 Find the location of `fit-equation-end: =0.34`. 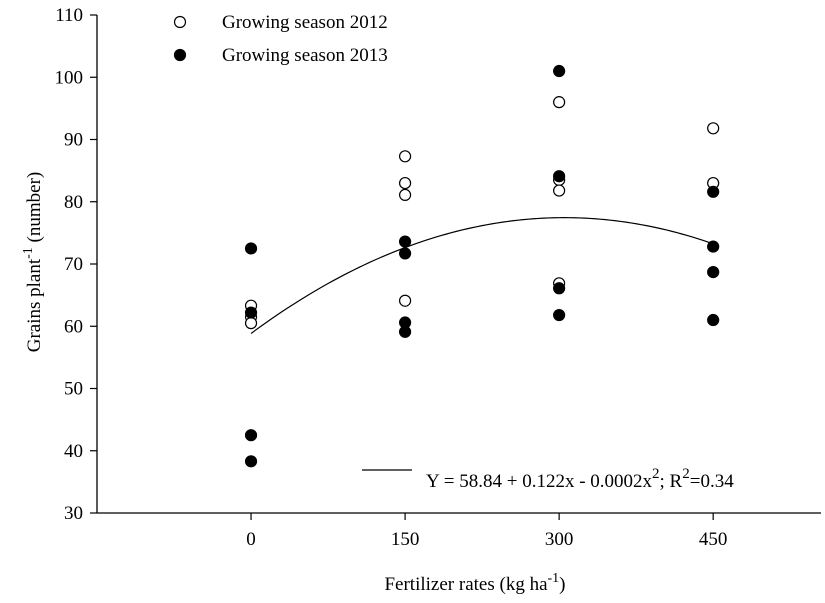

fit-equation-end: =0.34 is located at coordinates (712, 481).